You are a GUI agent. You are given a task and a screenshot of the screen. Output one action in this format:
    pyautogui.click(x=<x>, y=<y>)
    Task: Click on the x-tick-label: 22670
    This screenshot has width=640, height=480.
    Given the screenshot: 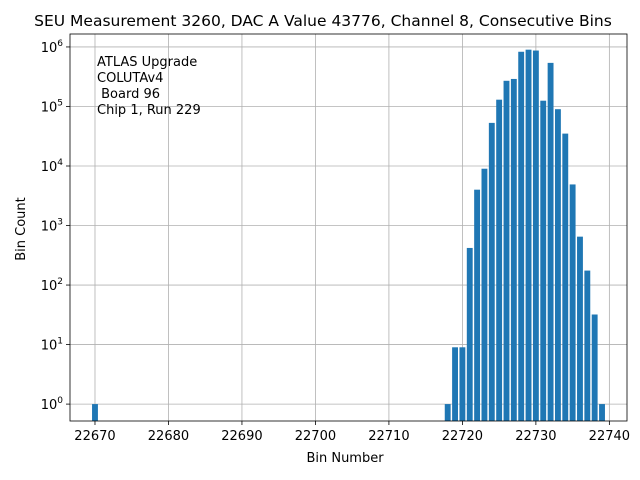 What is the action you would take?
    pyautogui.click(x=94, y=436)
    